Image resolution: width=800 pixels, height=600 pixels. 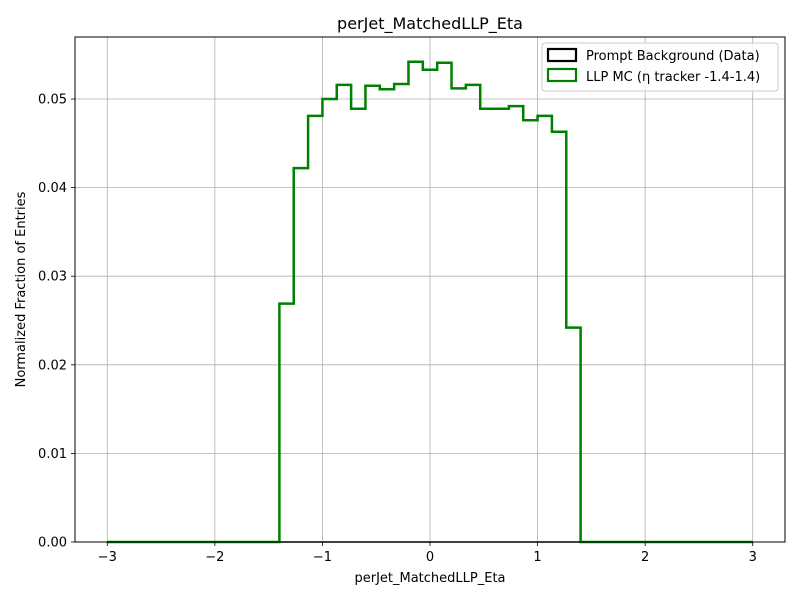 What do you see at coordinates (429, 578) in the screenshot?
I see `x-axis-label: perJet_MatchedLLP_Eta` at bounding box center [429, 578].